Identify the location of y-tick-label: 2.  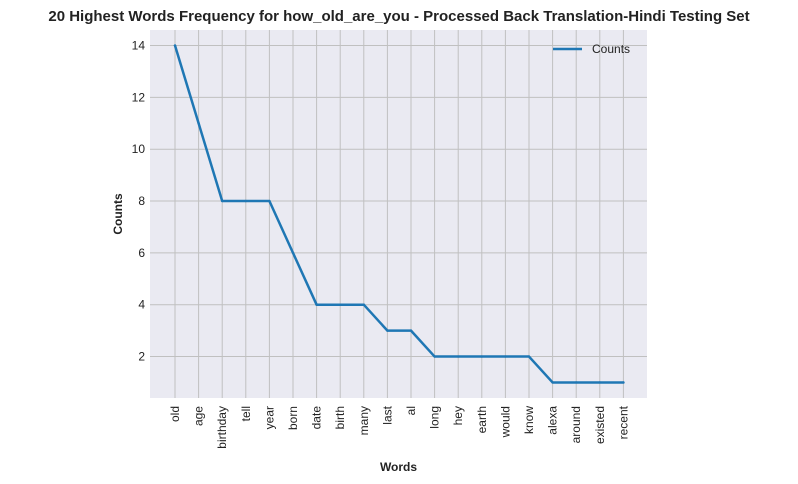
(141, 357).